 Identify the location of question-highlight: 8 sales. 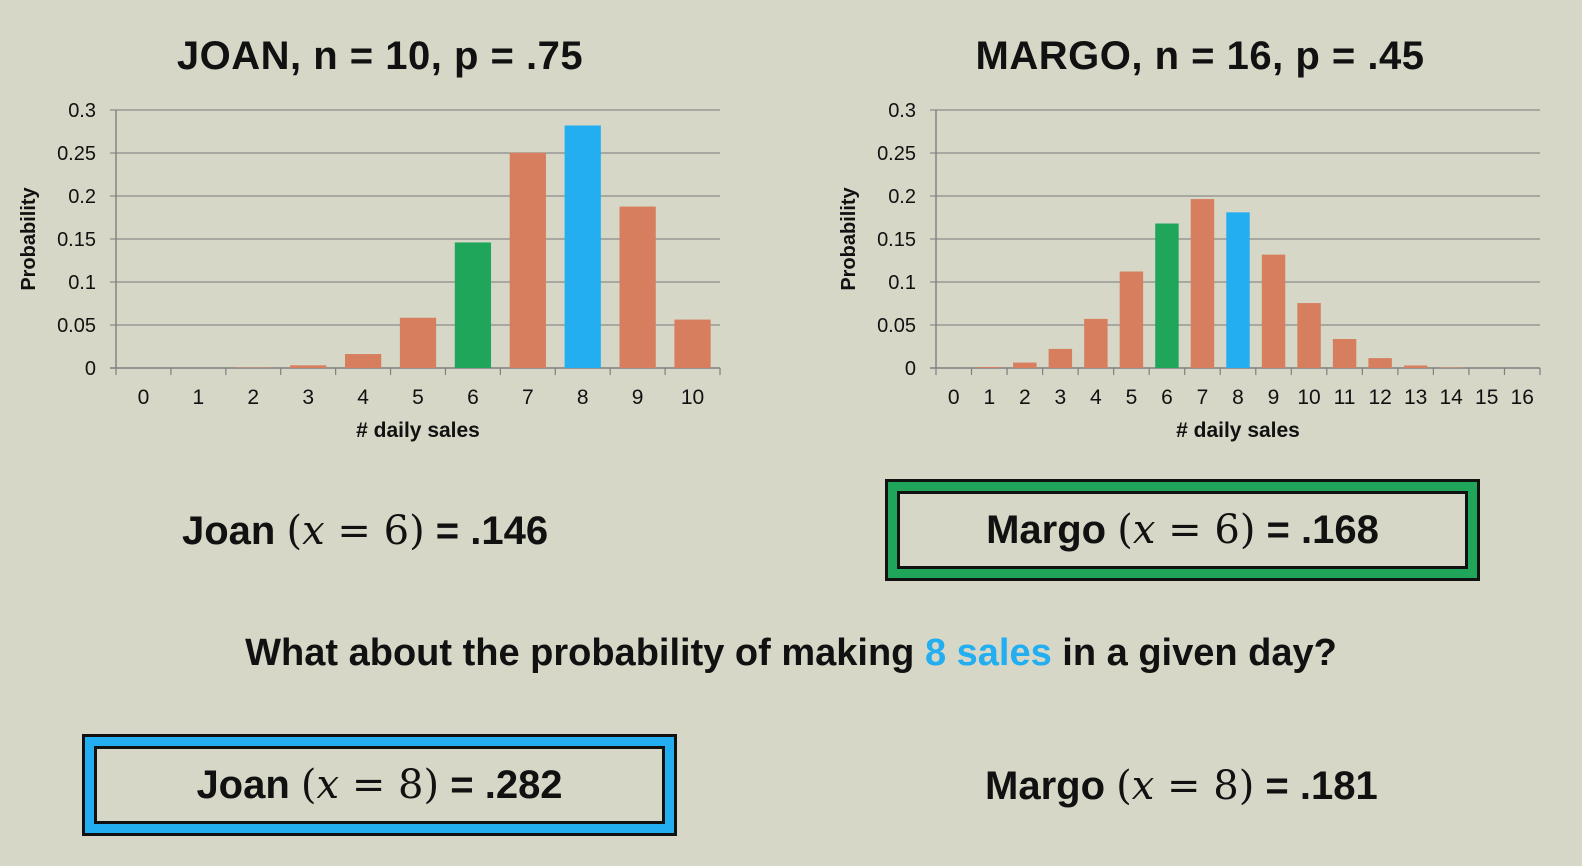
(988, 653).